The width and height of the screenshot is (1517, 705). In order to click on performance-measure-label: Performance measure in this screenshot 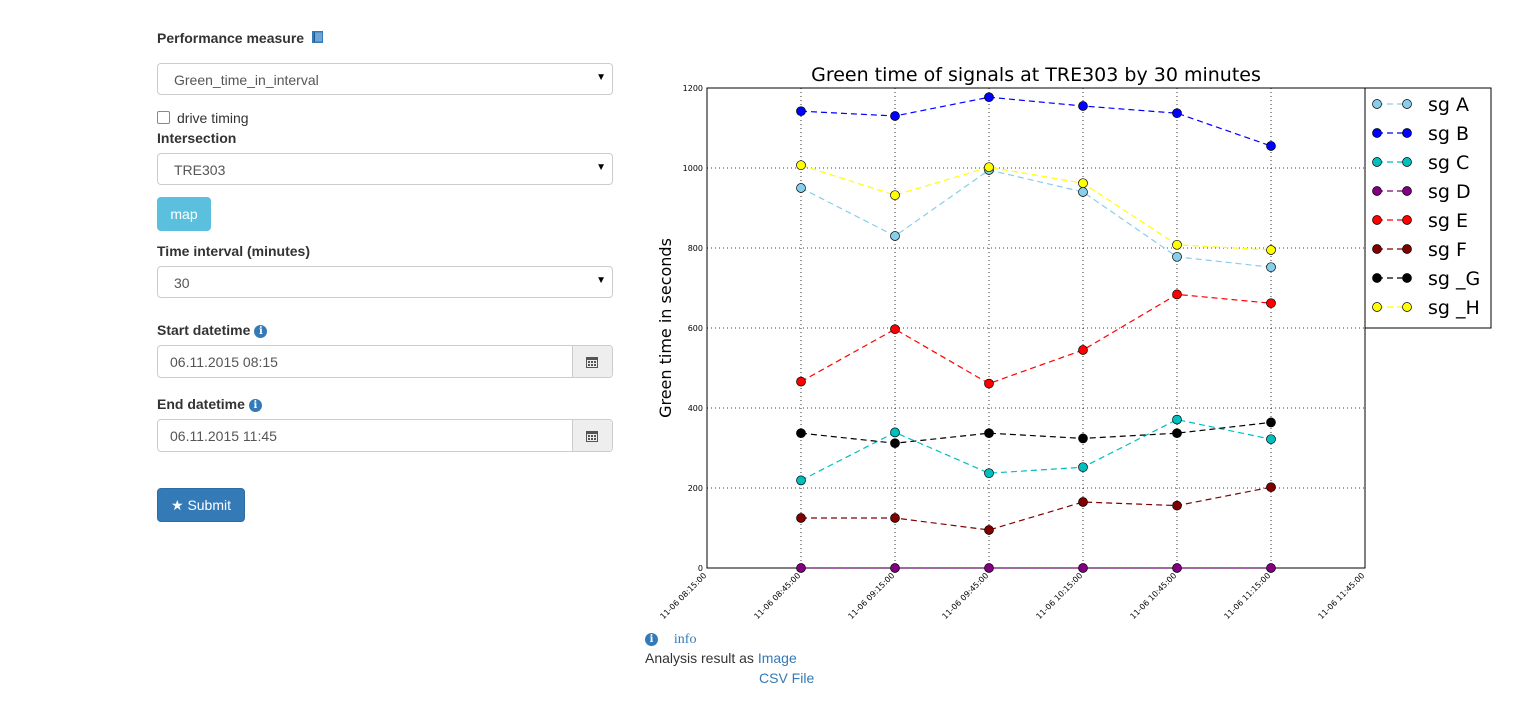, I will do `click(240, 38)`.